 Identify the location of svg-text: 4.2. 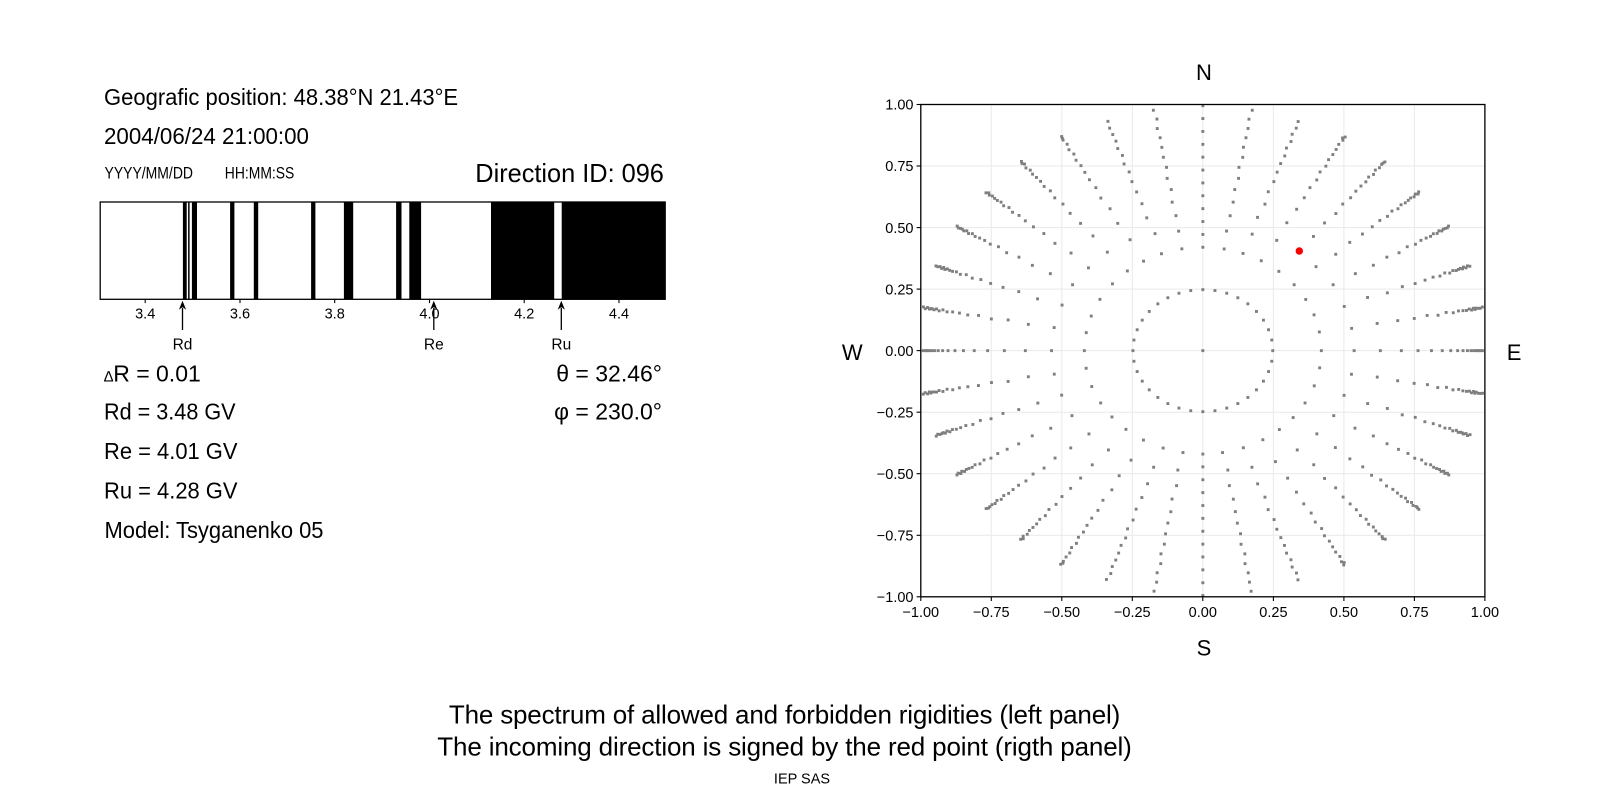
(524, 315).